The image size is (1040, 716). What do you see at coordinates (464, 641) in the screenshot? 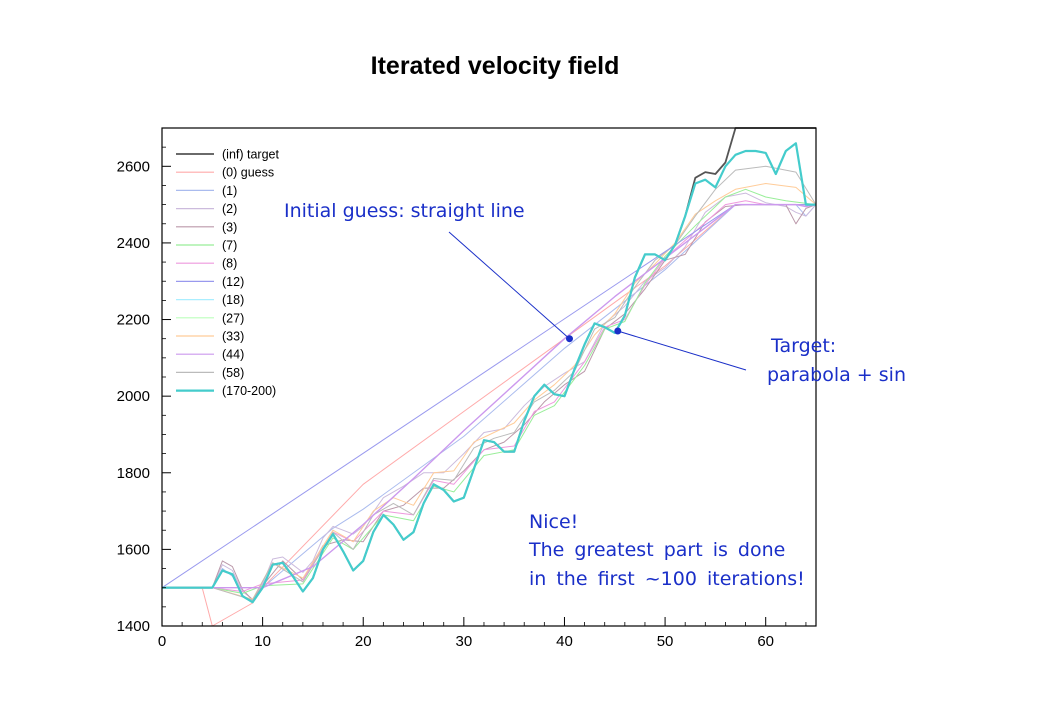
I see `x-tick-label: 30` at bounding box center [464, 641].